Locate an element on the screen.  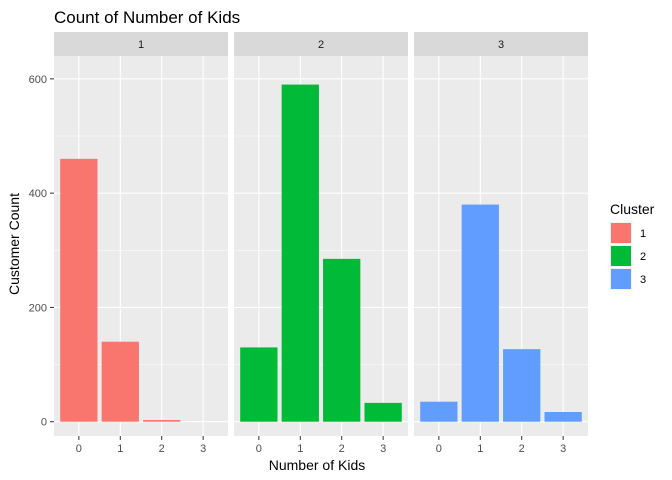
legend-title: Cluster is located at coordinates (632, 209).